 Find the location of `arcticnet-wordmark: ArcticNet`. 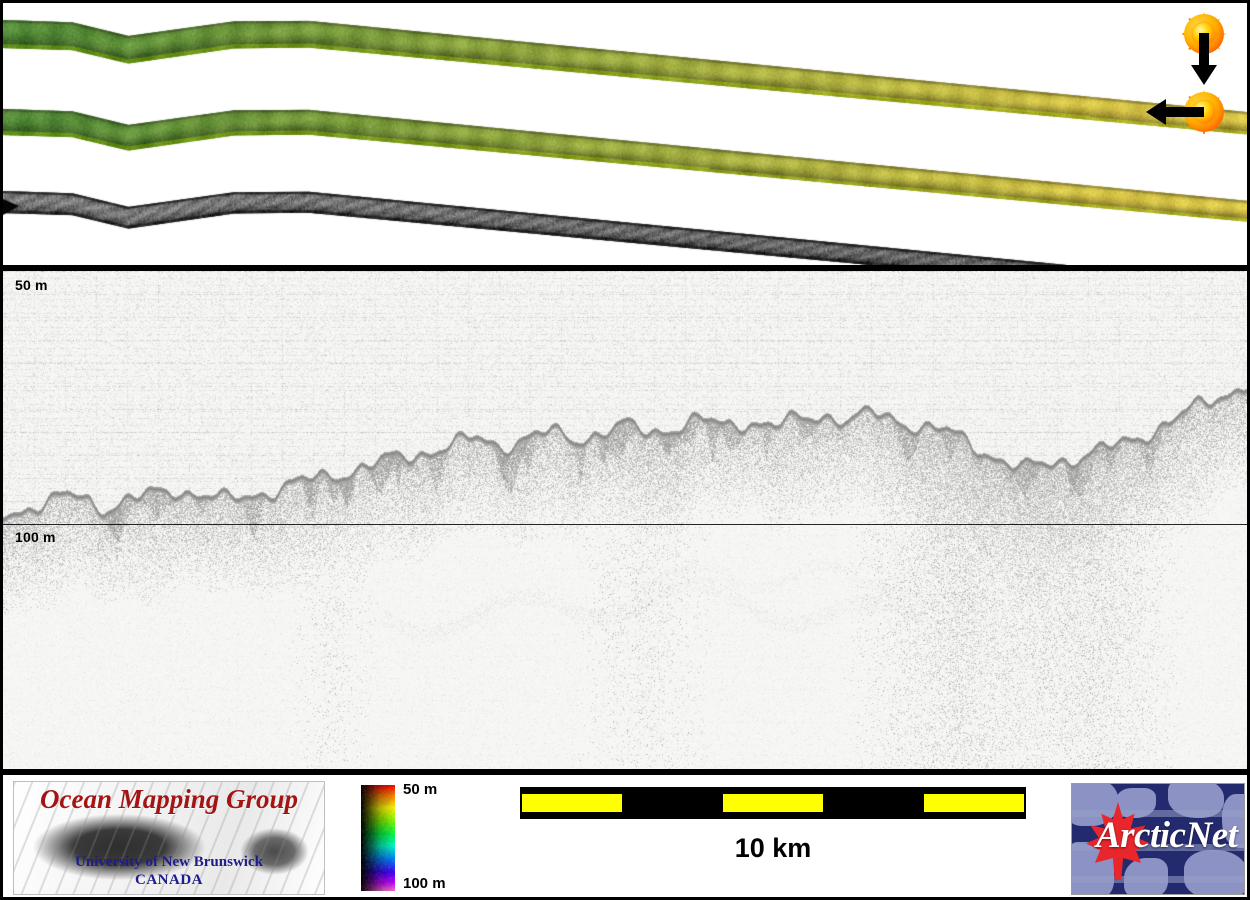

arcticnet-wordmark: ArcticNet is located at coordinates (1167, 835).